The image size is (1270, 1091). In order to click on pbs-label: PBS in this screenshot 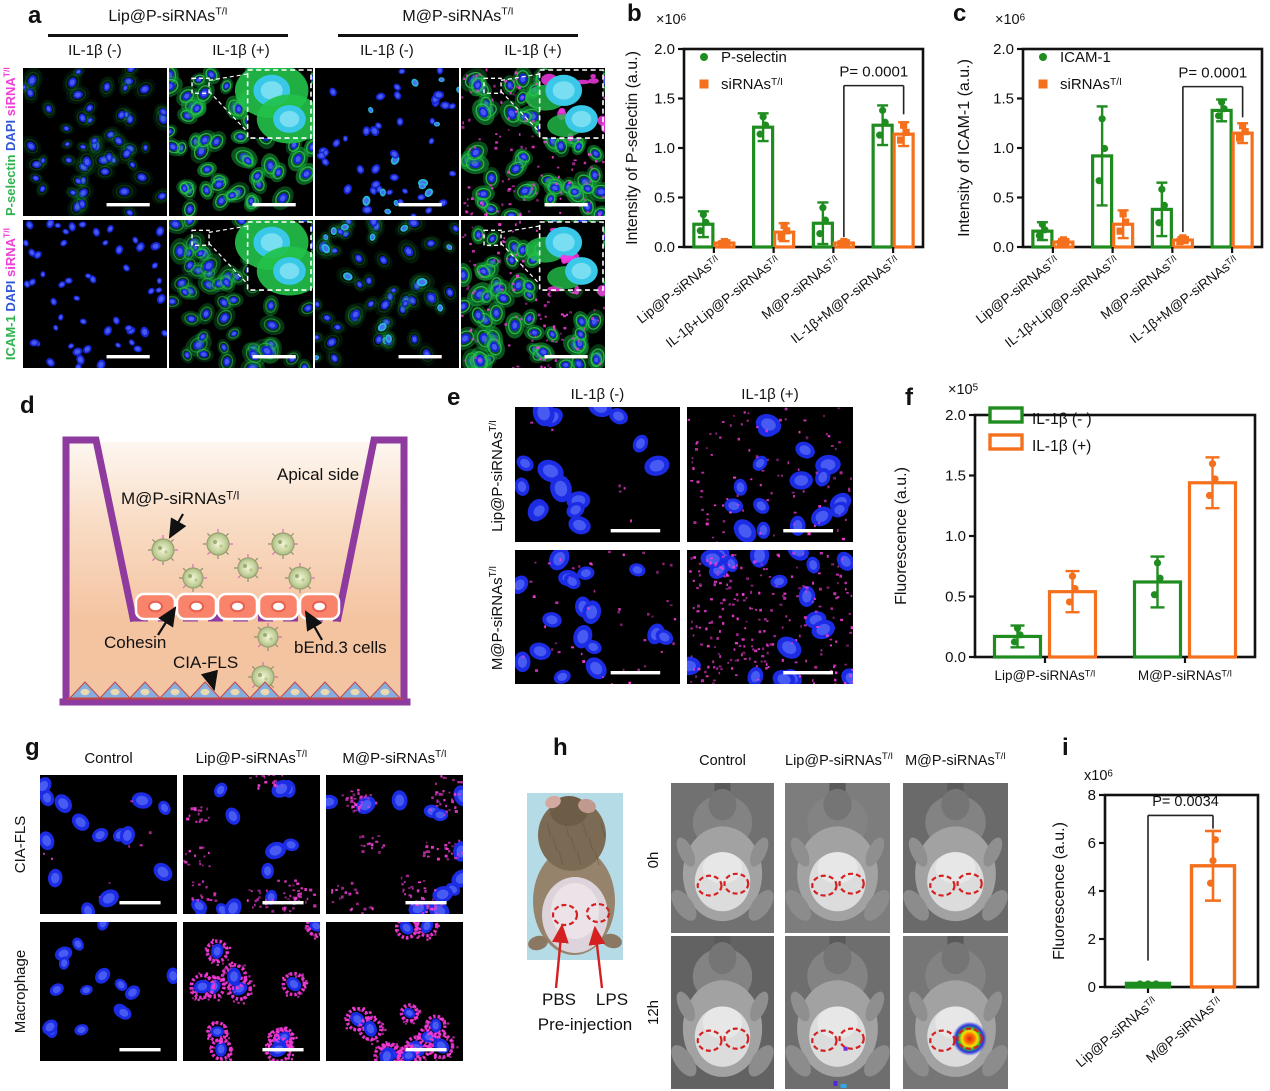, I will do `click(559, 999)`.